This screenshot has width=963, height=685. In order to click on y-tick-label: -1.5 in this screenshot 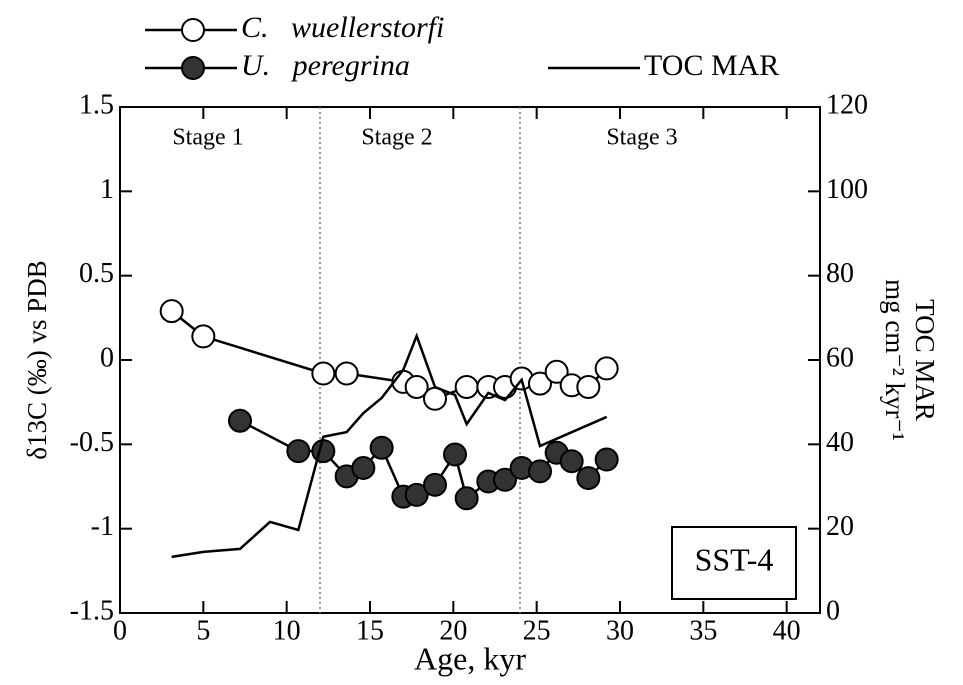, I will do `click(92, 610)`.